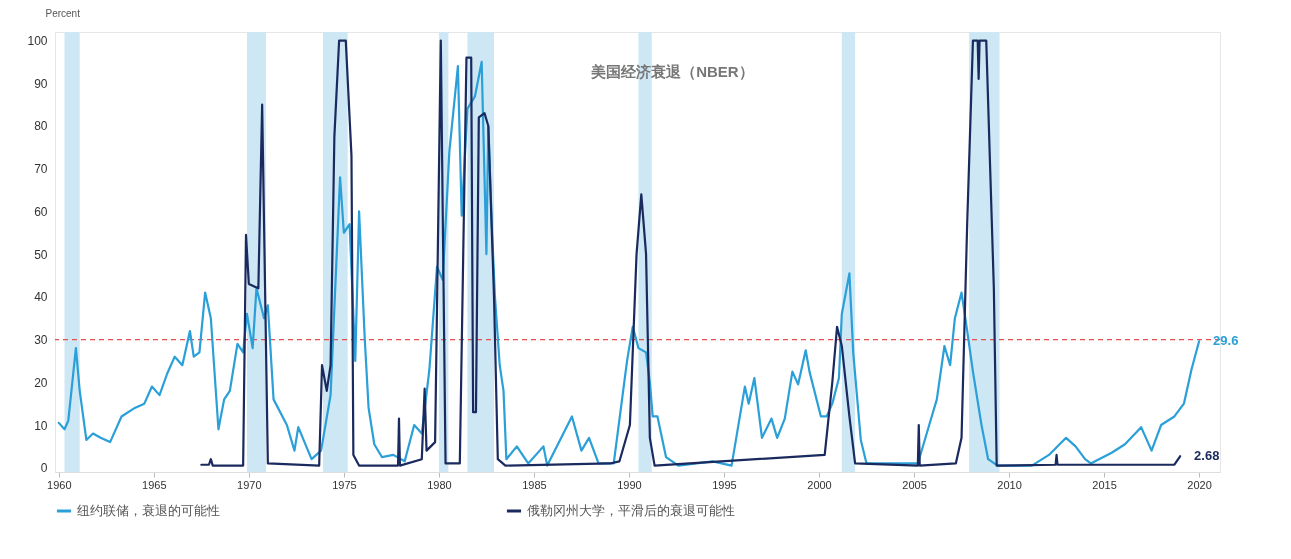  Describe the element at coordinates (1207, 456) in the screenshot. I see `data-label: 2.68` at that location.